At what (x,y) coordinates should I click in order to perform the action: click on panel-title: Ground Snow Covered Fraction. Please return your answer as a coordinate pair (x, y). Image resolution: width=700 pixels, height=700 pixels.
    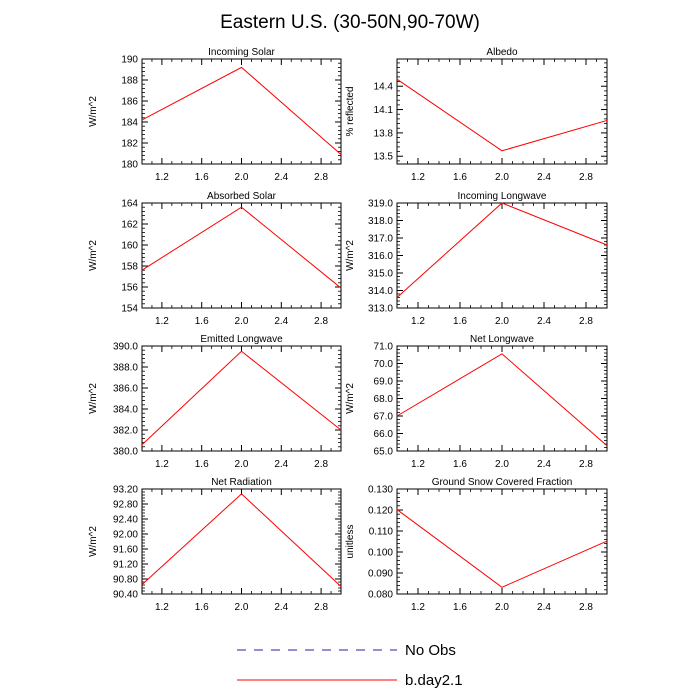
    Looking at the image, I should click on (502, 482).